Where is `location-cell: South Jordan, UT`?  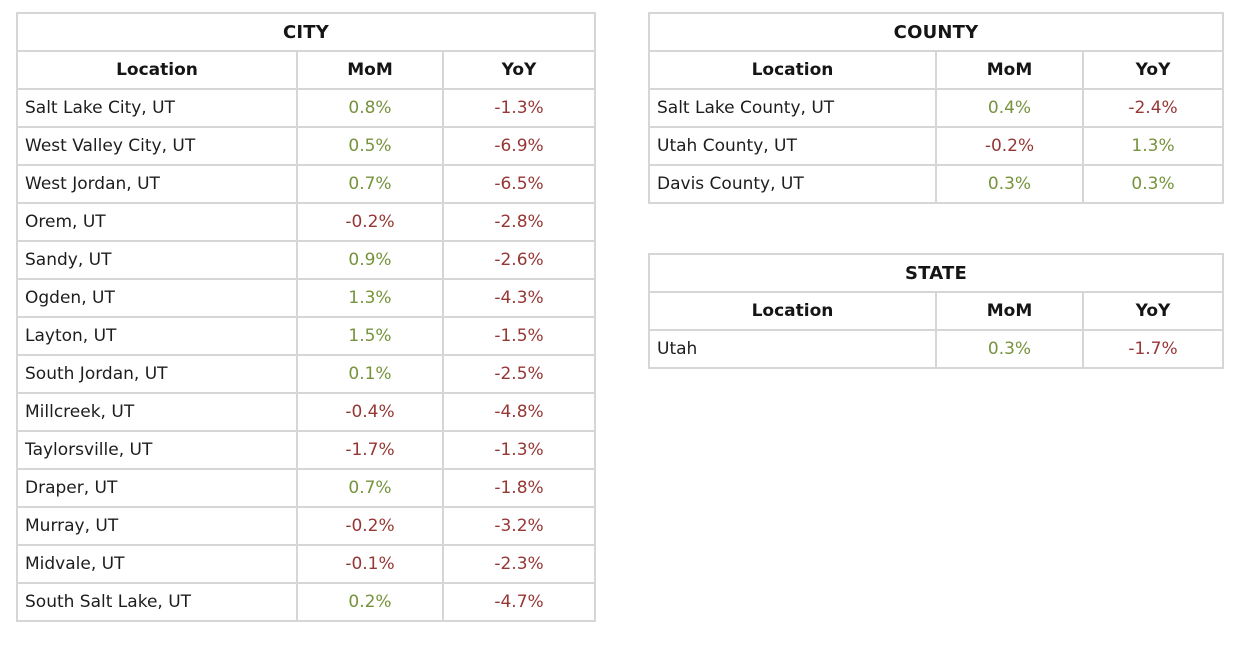 location-cell: South Jordan, UT is located at coordinates (157, 374).